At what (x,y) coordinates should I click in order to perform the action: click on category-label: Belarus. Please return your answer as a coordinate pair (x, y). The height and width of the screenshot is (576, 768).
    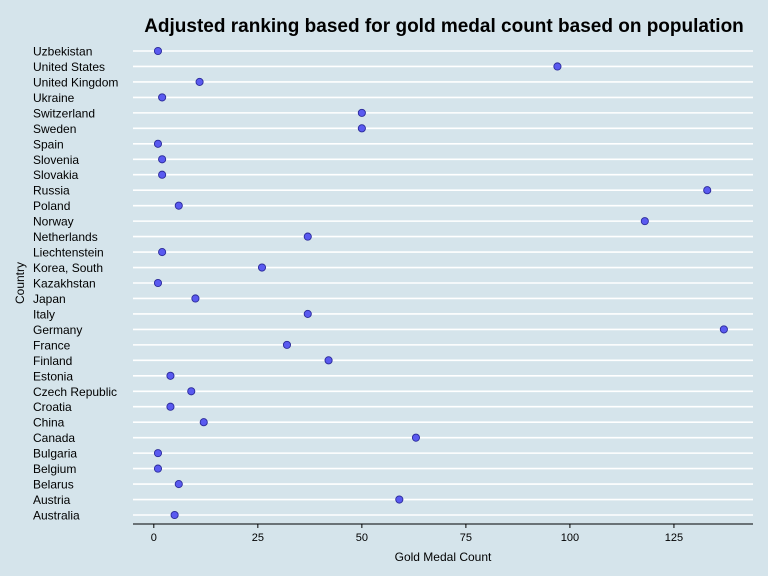
    Looking at the image, I should click on (53, 485).